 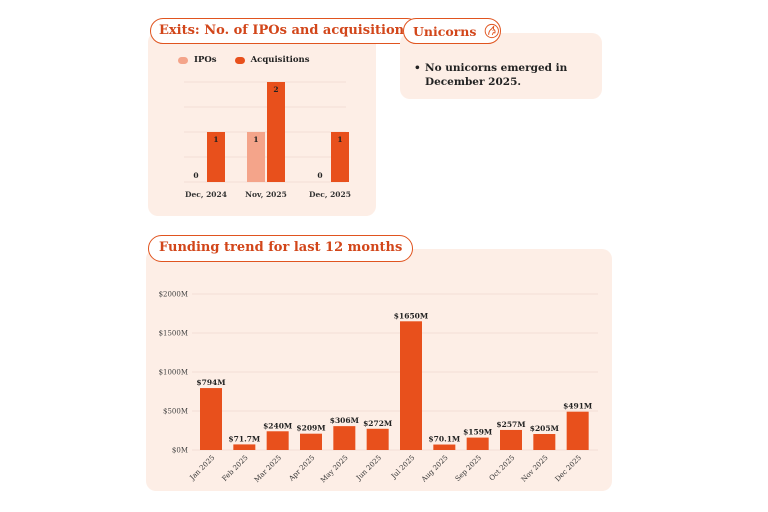 What do you see at coordinates (210, 382) in the screenshot?
I see `funding-data-label: $794M` at bounding box center [210, 382].